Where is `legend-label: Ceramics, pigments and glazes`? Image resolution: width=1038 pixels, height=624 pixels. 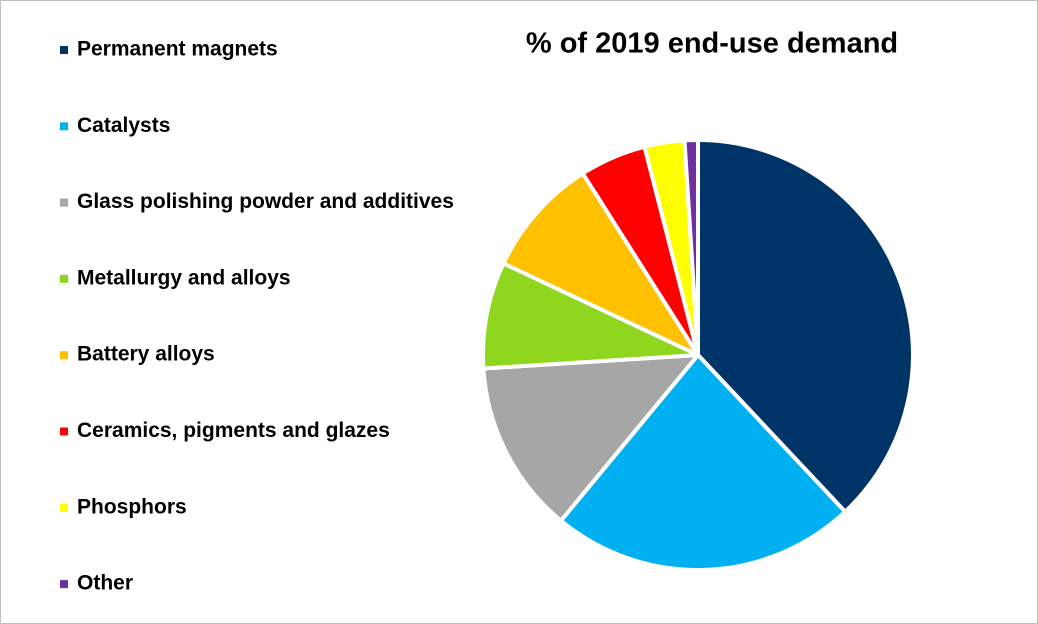
legend-label: Ceramics, pigments and glazes is located at coordinates (233, 430).